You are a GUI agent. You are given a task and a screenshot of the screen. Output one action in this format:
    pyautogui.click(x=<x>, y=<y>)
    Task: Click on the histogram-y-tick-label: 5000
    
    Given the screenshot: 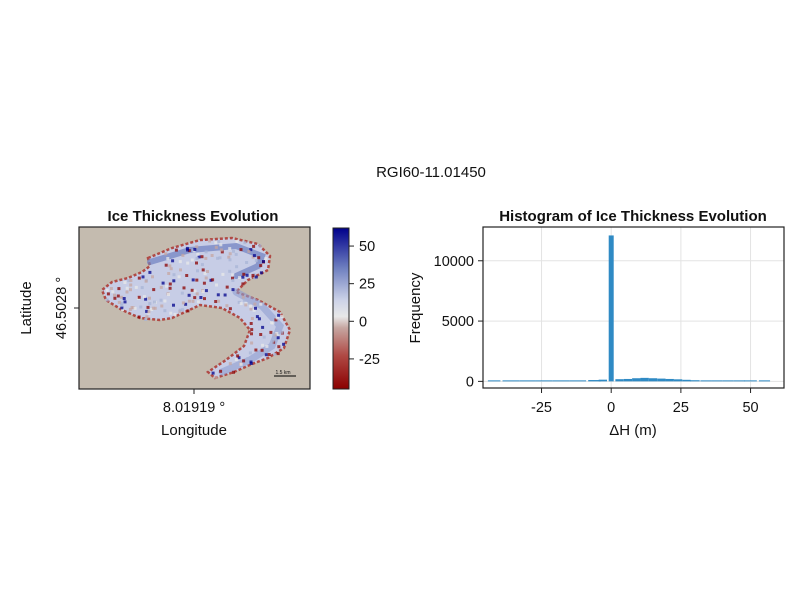 What is the action you would take?
    pyautogui.click(x=458, y=322)
    